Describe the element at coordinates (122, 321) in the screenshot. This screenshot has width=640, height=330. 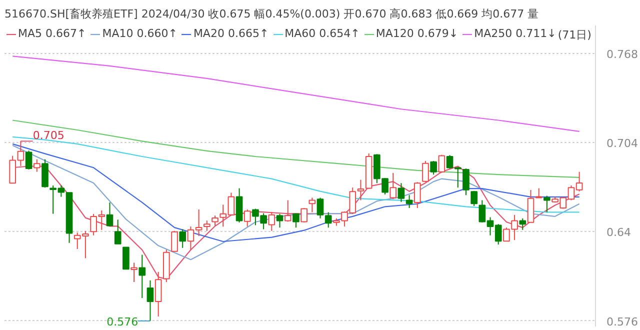
I see `annotation: 0.576` at that location.